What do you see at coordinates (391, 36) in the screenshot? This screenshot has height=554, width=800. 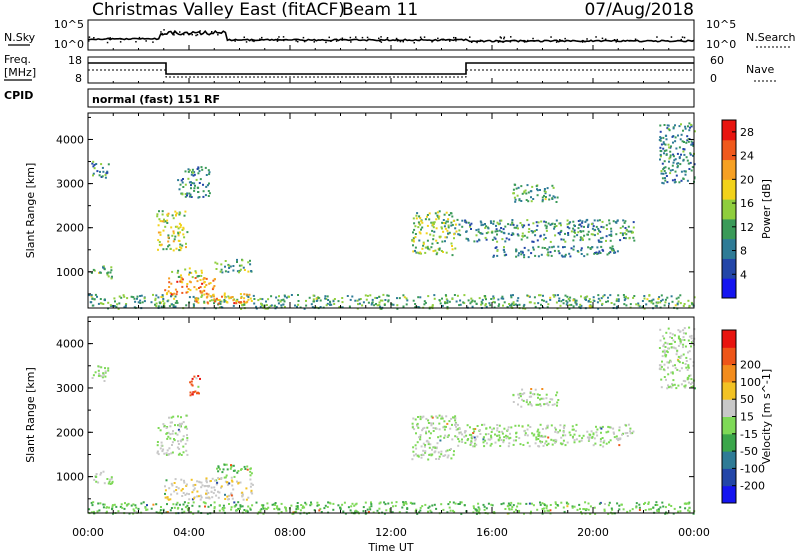 I see `nsky-line` at bounding box center [391, 36].